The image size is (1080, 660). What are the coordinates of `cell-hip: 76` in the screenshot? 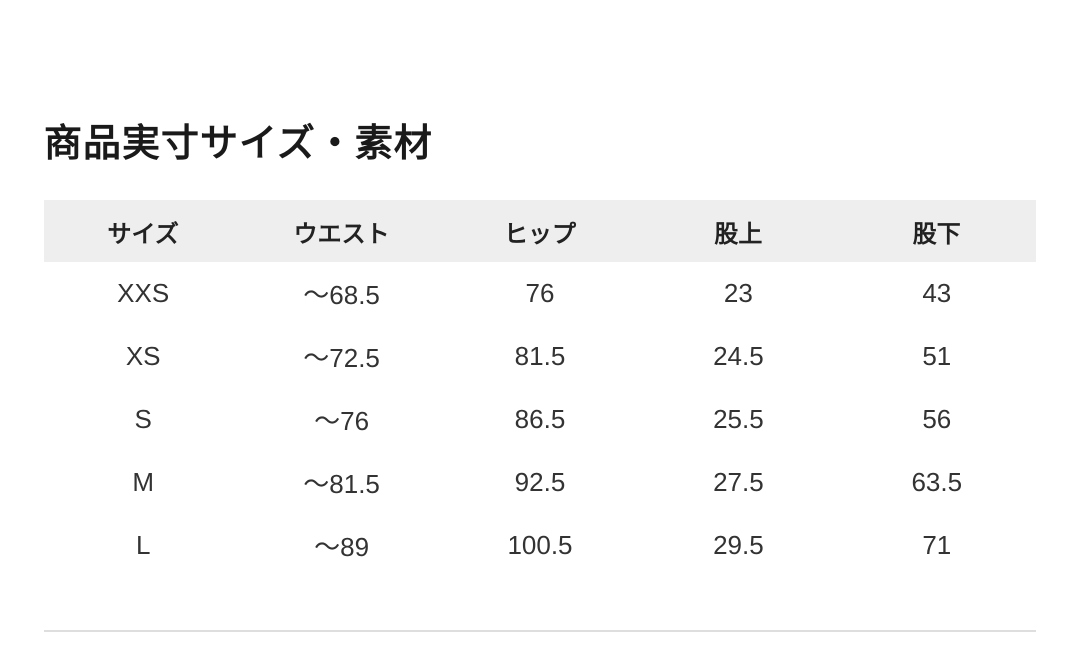 It's located at (540, 293).